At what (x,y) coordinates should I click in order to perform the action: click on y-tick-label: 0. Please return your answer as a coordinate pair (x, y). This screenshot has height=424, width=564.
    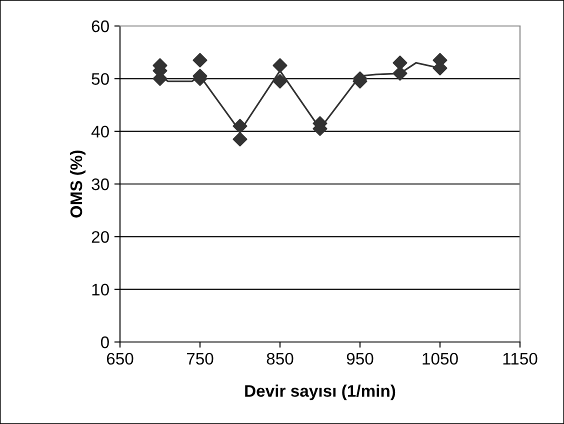
    Looking at the image, I should click on (104, 342).